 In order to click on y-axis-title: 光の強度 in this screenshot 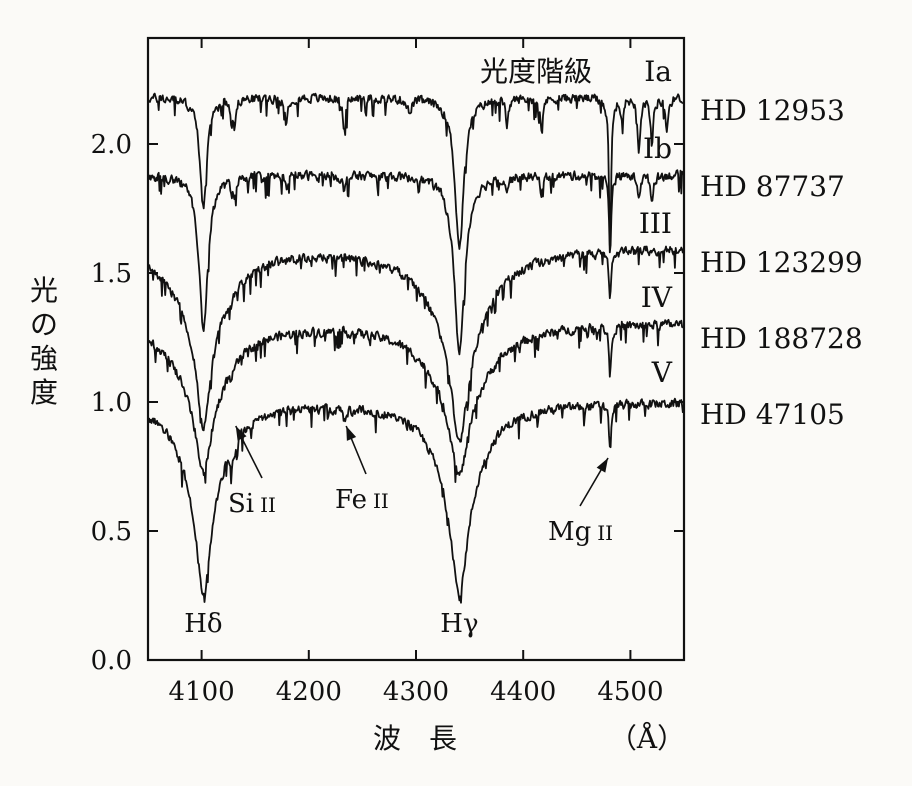, I will do `click(44, 341)`.